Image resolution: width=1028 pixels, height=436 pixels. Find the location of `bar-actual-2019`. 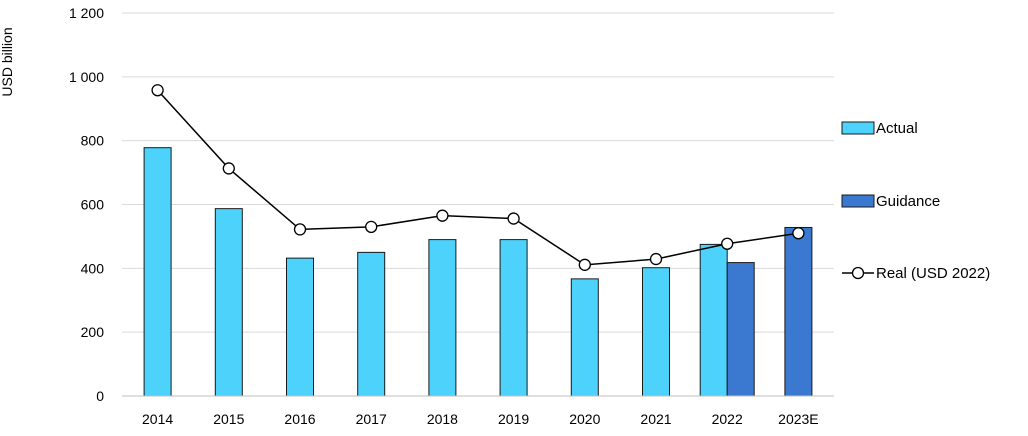

bar-actual-2019 is located at coordinates (513, 318).